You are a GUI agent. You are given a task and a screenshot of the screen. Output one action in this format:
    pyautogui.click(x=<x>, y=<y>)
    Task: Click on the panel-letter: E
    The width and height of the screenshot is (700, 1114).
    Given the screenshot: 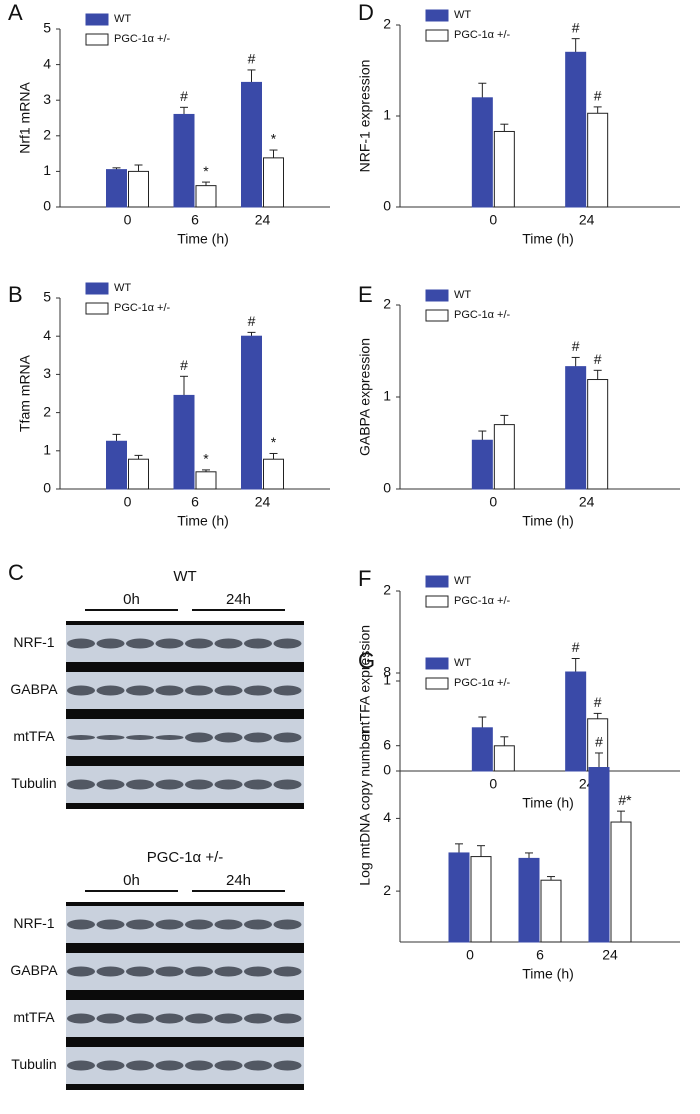 What is the action you would take?
    pyautogui.click(x=365, y=294)
    